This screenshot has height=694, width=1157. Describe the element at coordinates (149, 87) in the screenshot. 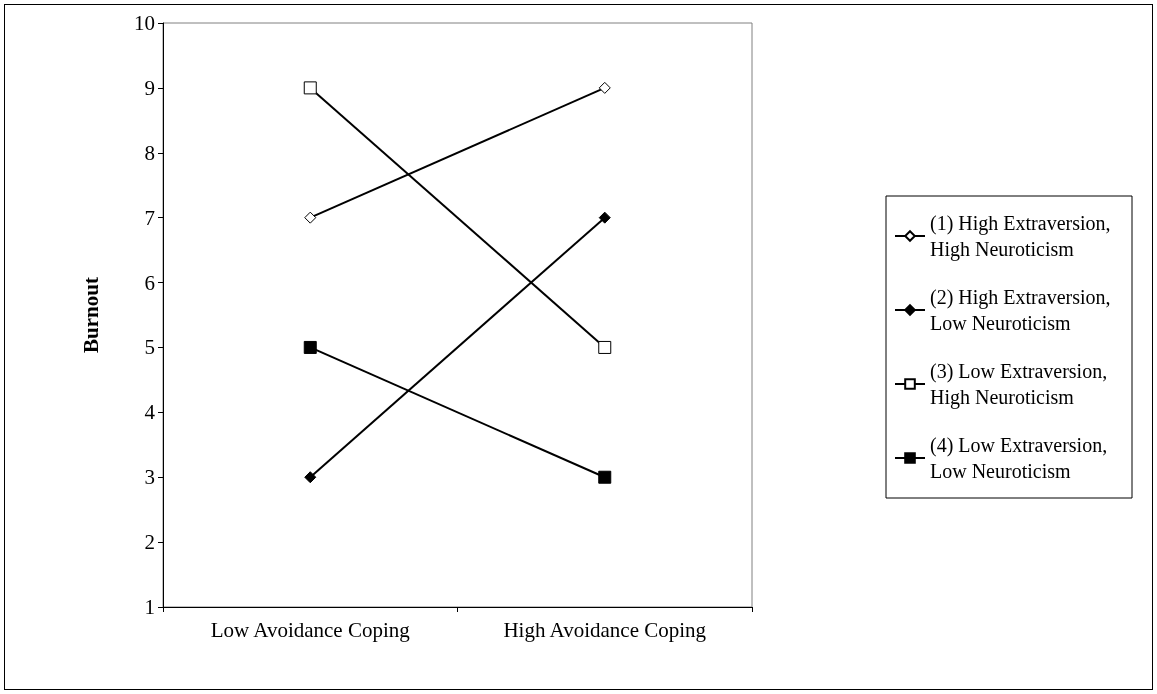

I see `y-tick-label: 9` at that location.